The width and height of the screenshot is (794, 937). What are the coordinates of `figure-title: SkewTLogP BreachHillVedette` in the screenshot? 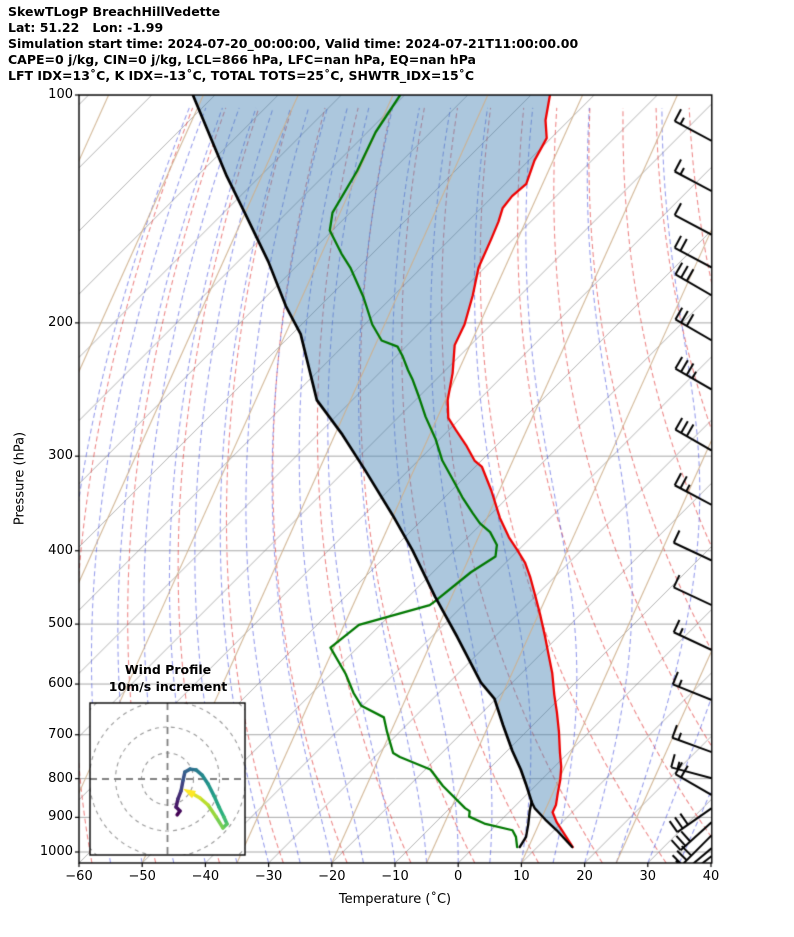 It's located at (114, 11).